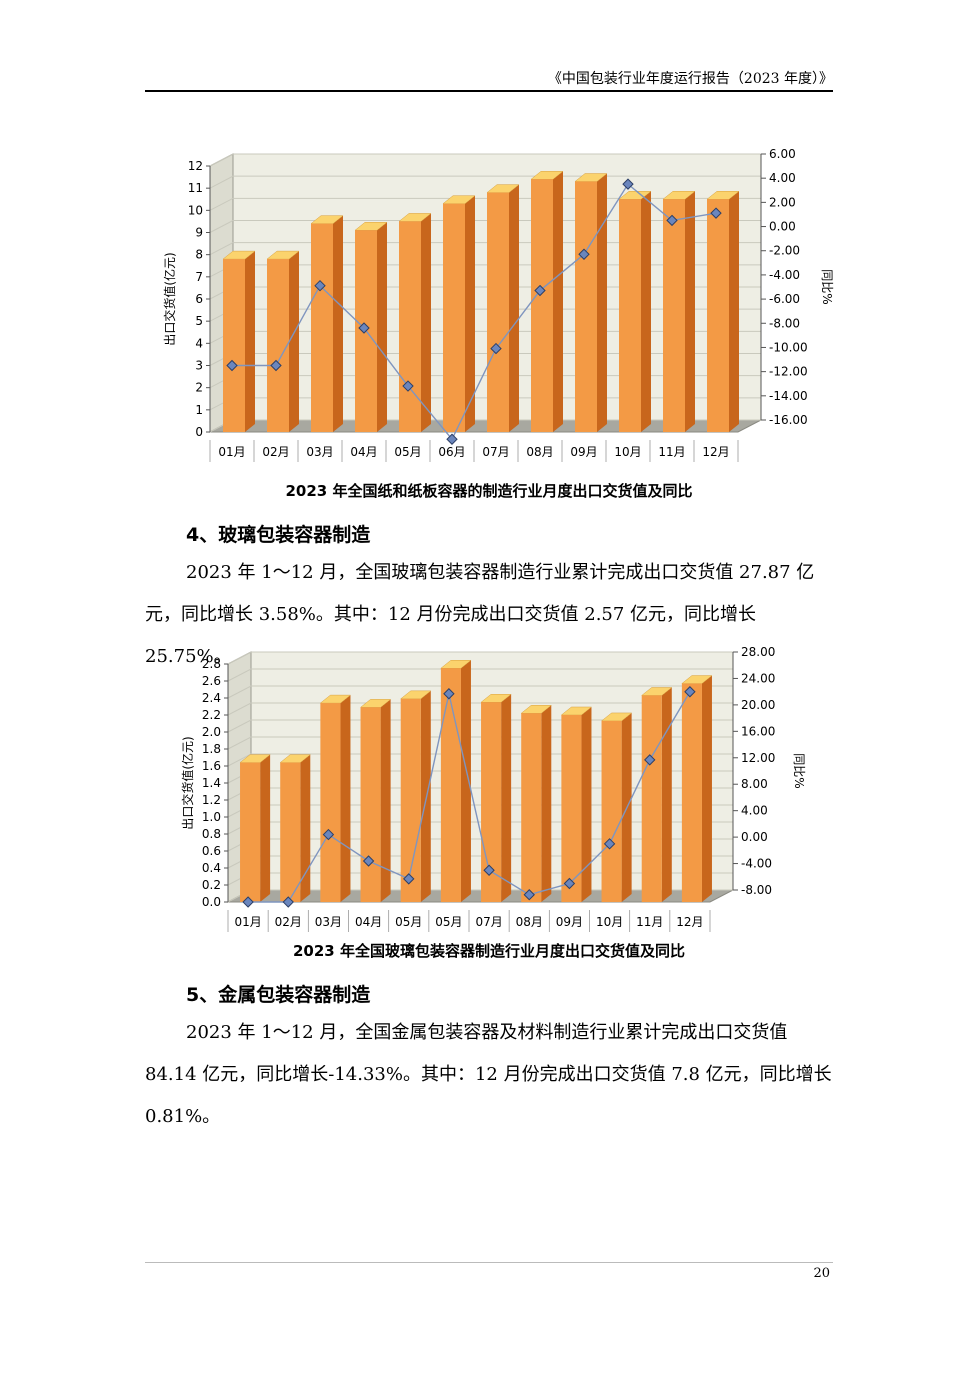  Describe the element at coordinates (211, 851) in the screenshot. I see `left-tick-label: 0.6` at that location.